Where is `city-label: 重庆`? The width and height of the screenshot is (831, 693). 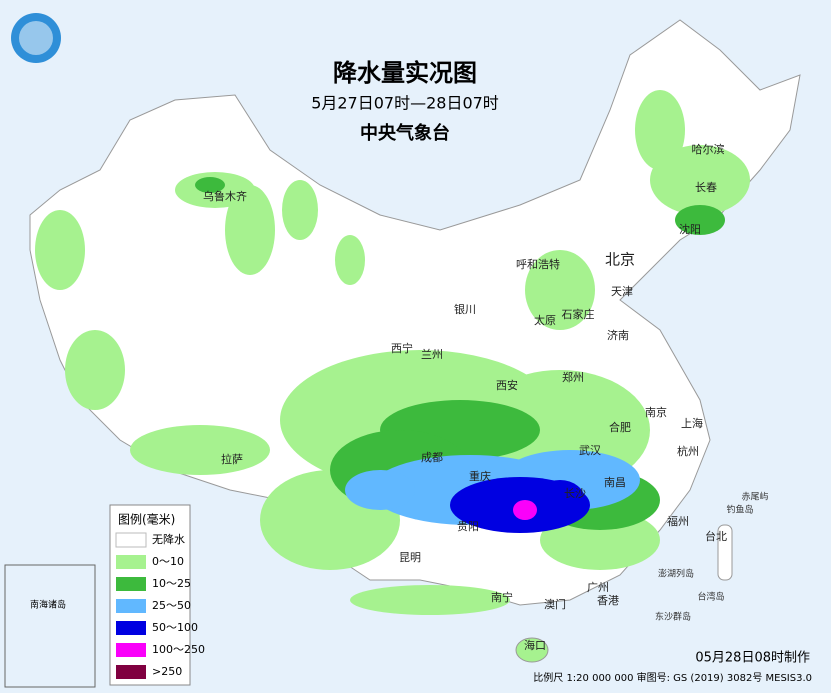 city-label: 重庆 is located at coordinates (480, 476).